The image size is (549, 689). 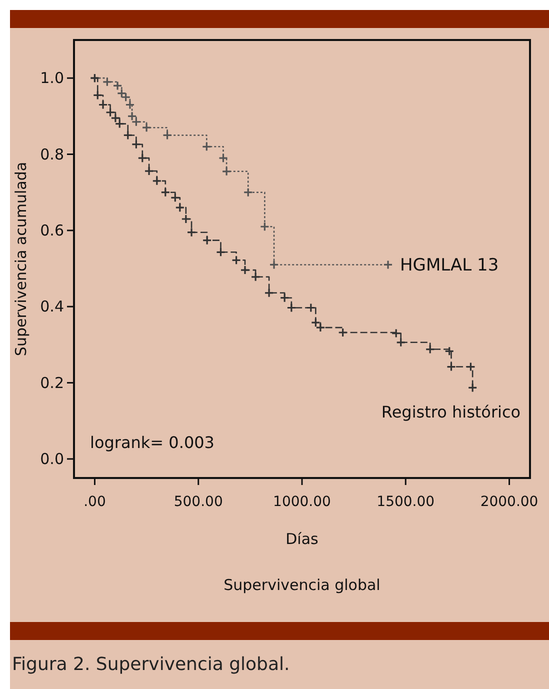 What do you see at coordinates (302, 539) in the screenshot?
I see `x-axis-title: Días` at bounding box center [302, 539].